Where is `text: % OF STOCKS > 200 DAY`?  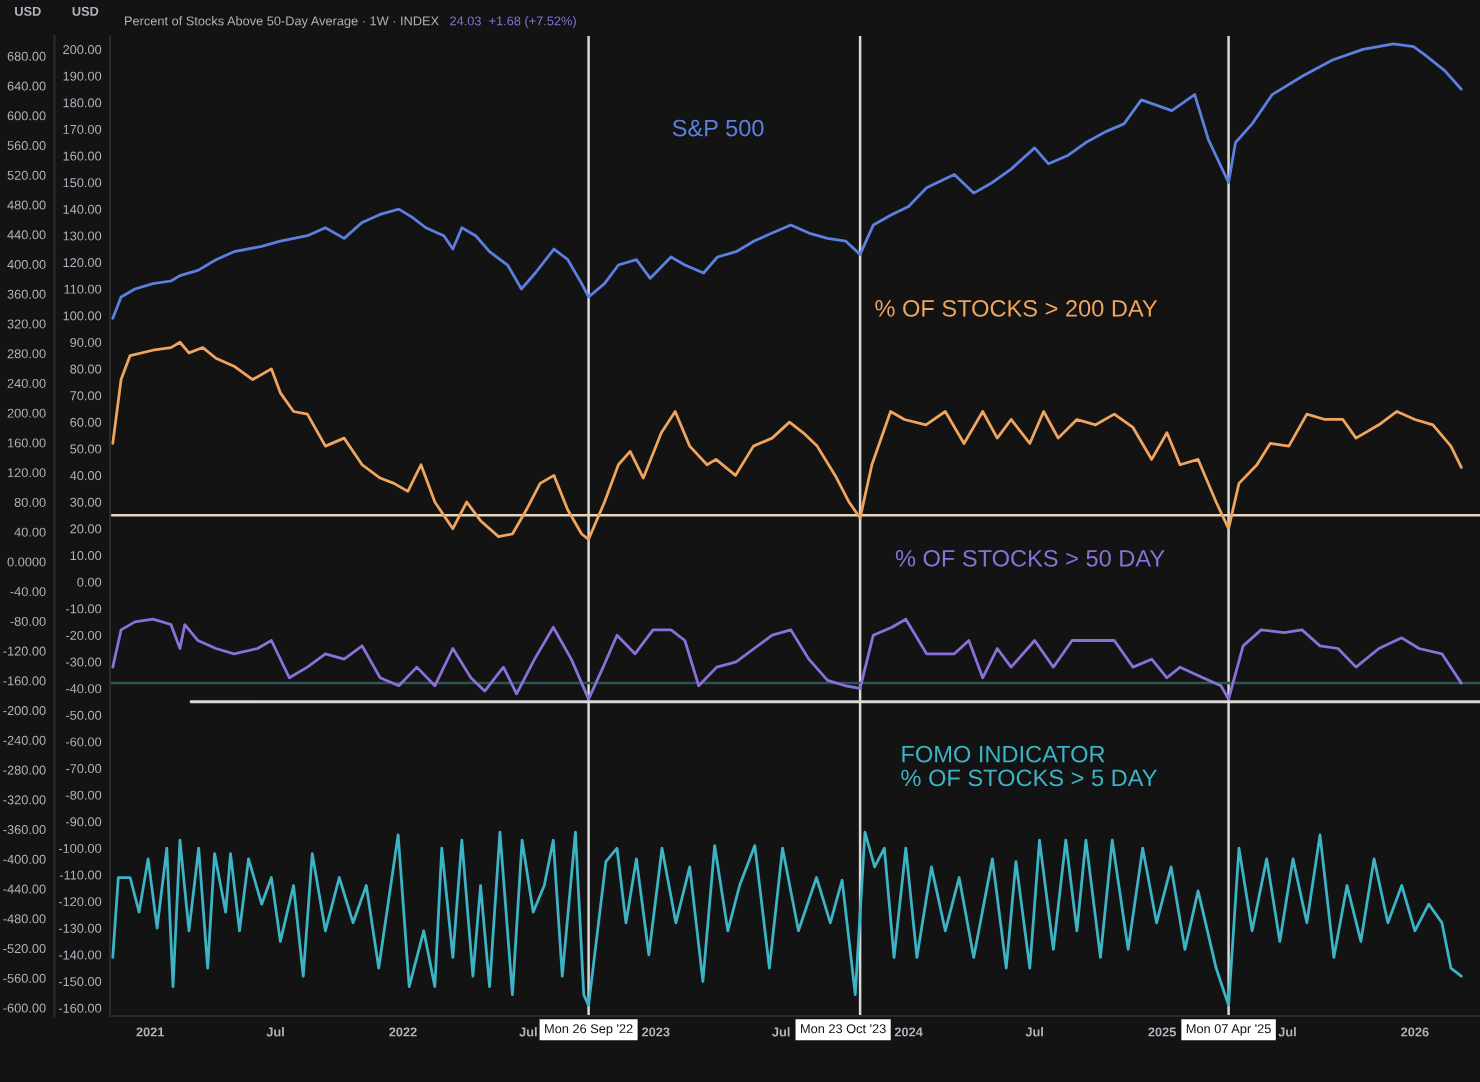 text: % OF STOCKS > 200 DAY is located at coordinates (1016, 308).